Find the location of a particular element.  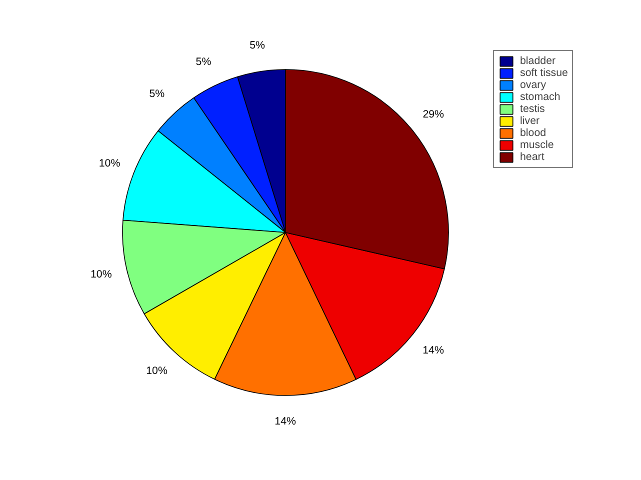

legend-label: soft tissue is located at coordinates (544, 73).